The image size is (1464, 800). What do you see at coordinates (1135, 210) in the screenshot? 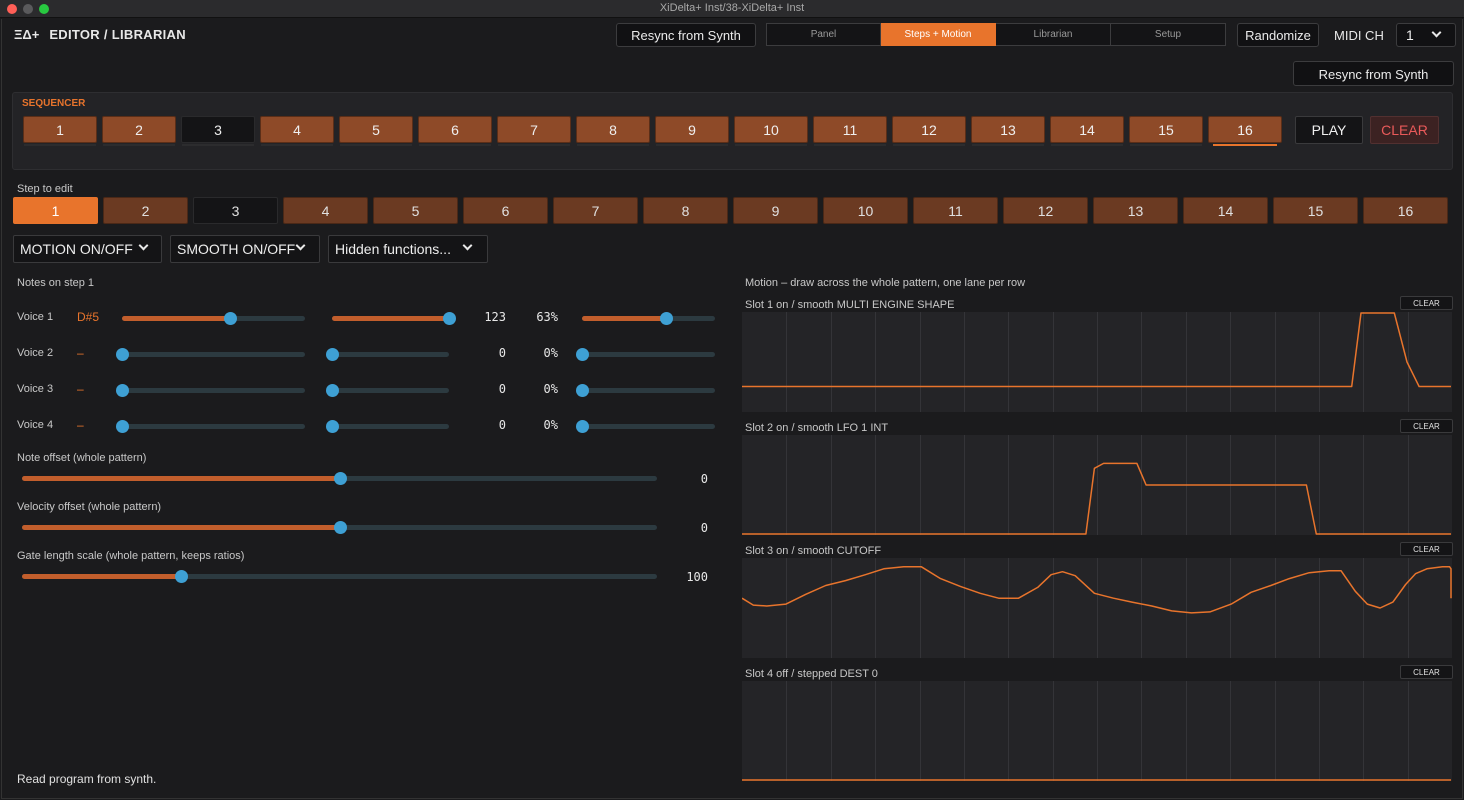
I see `edit-step-13: 13` at bounding box center [1135, 210].